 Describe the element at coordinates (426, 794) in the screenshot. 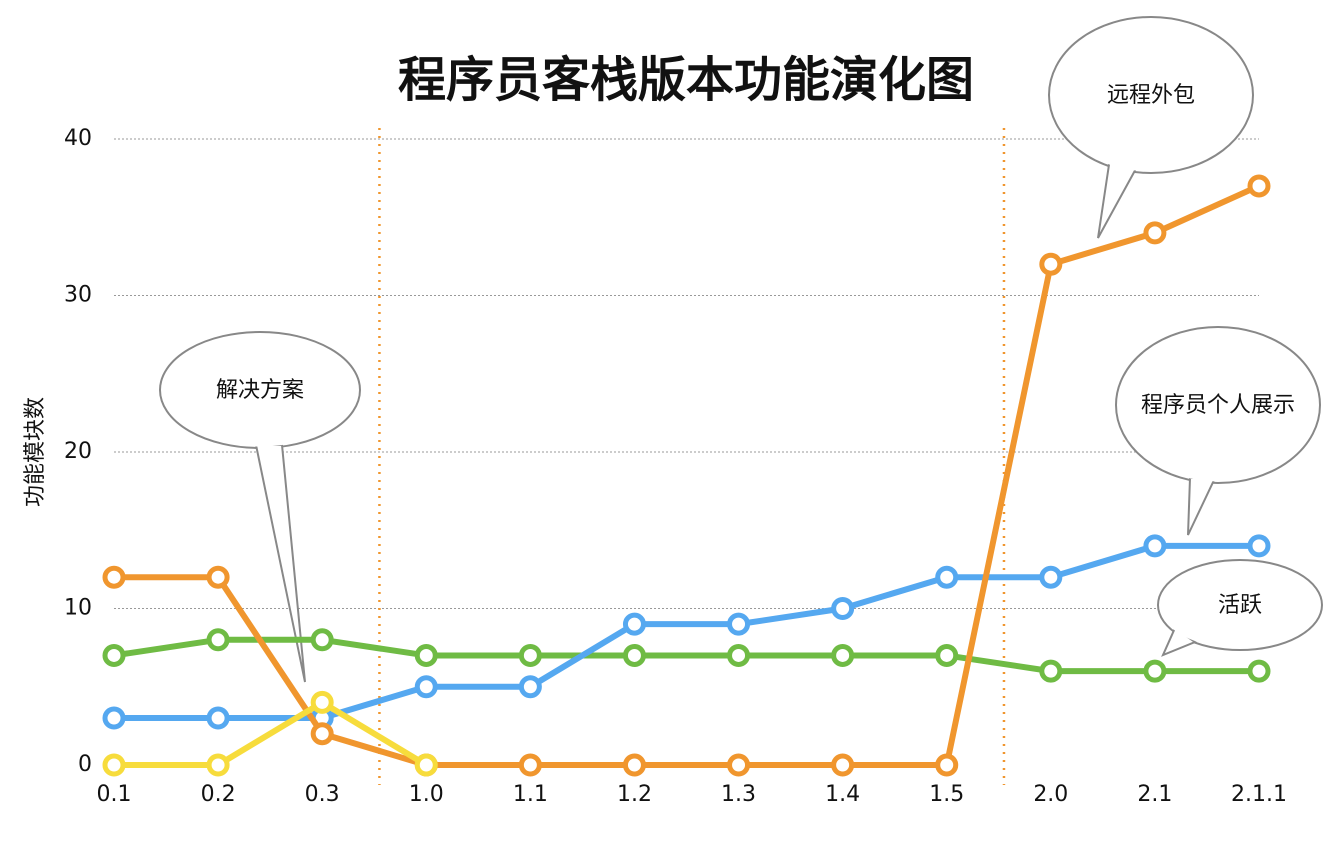

I see `x-tick-label: 1.0` at that location.